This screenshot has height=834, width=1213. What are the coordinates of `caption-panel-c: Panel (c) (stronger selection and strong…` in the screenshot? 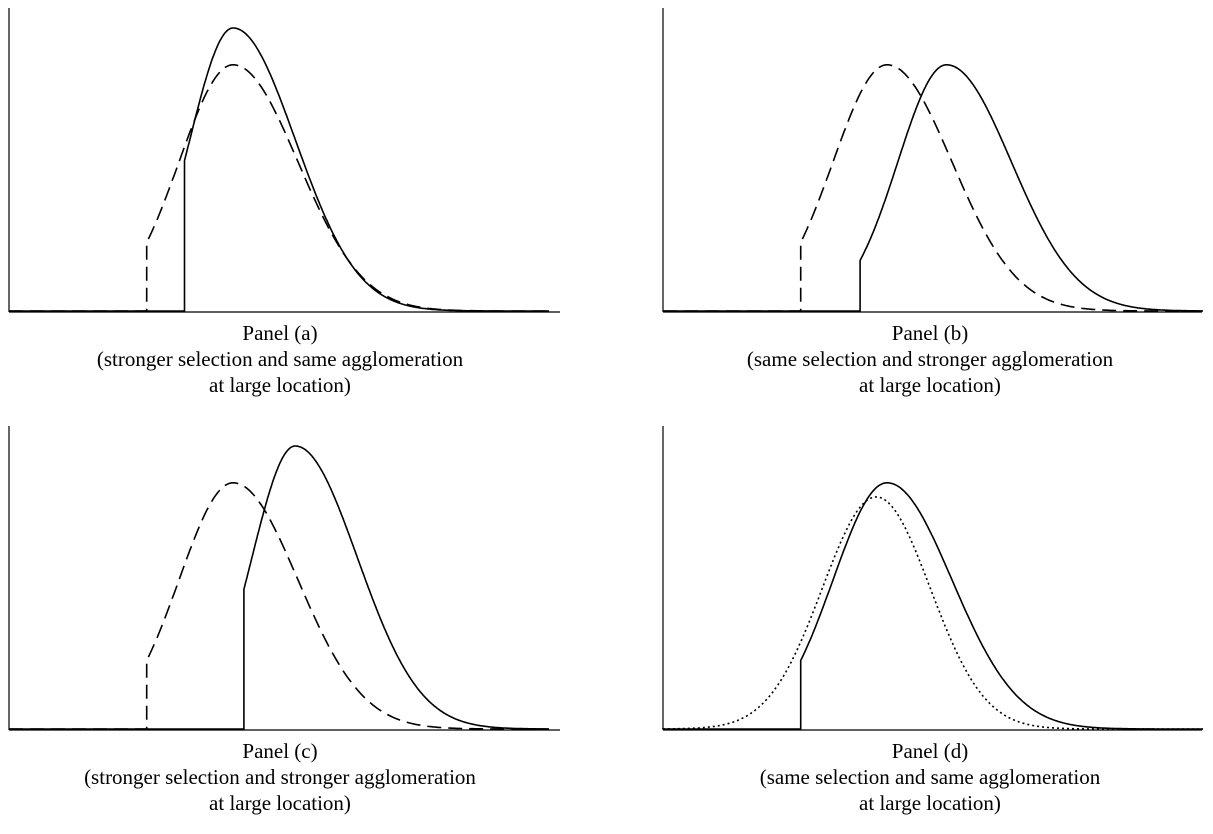 It's located at (280, 777).